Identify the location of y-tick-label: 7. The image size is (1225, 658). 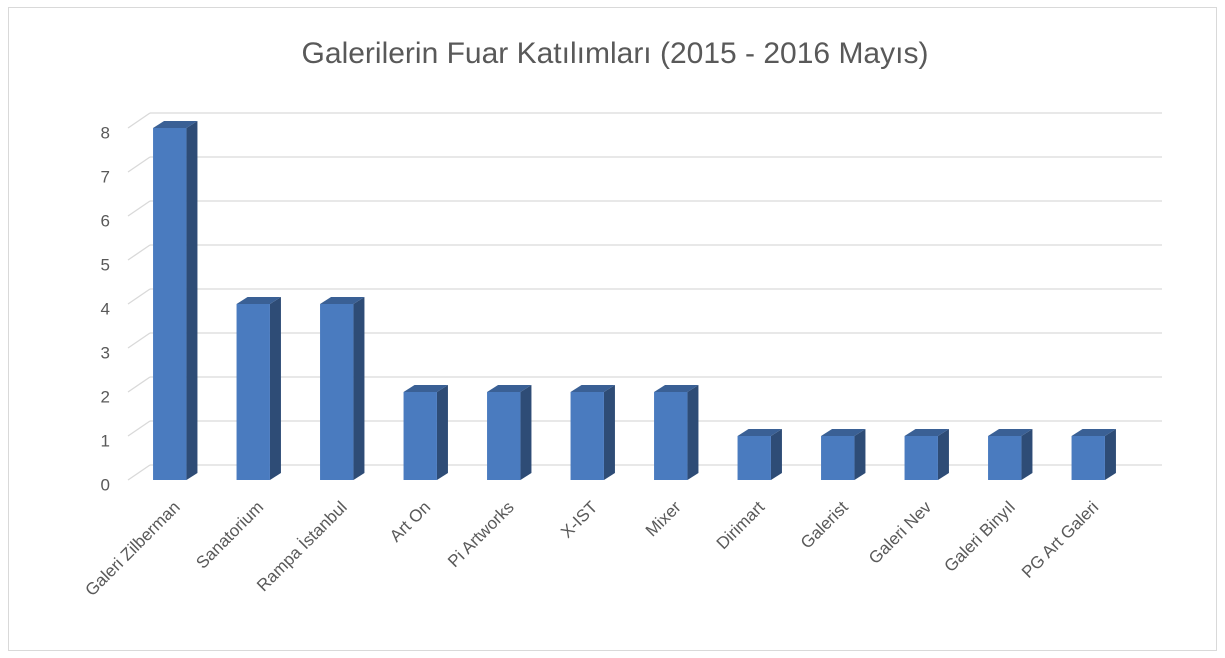
(105, 176).